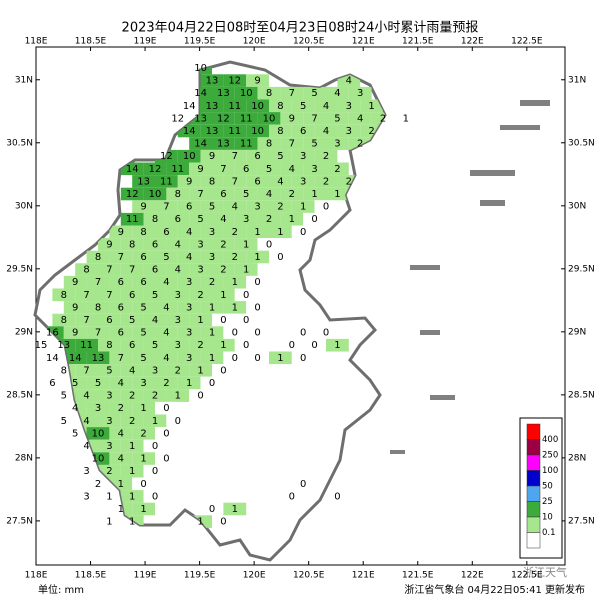 The height and width of the screenshot is (604, 600). Describe the element at coordinates (41, 345) in the screenshot. I see `rain-value: 15` at that location.